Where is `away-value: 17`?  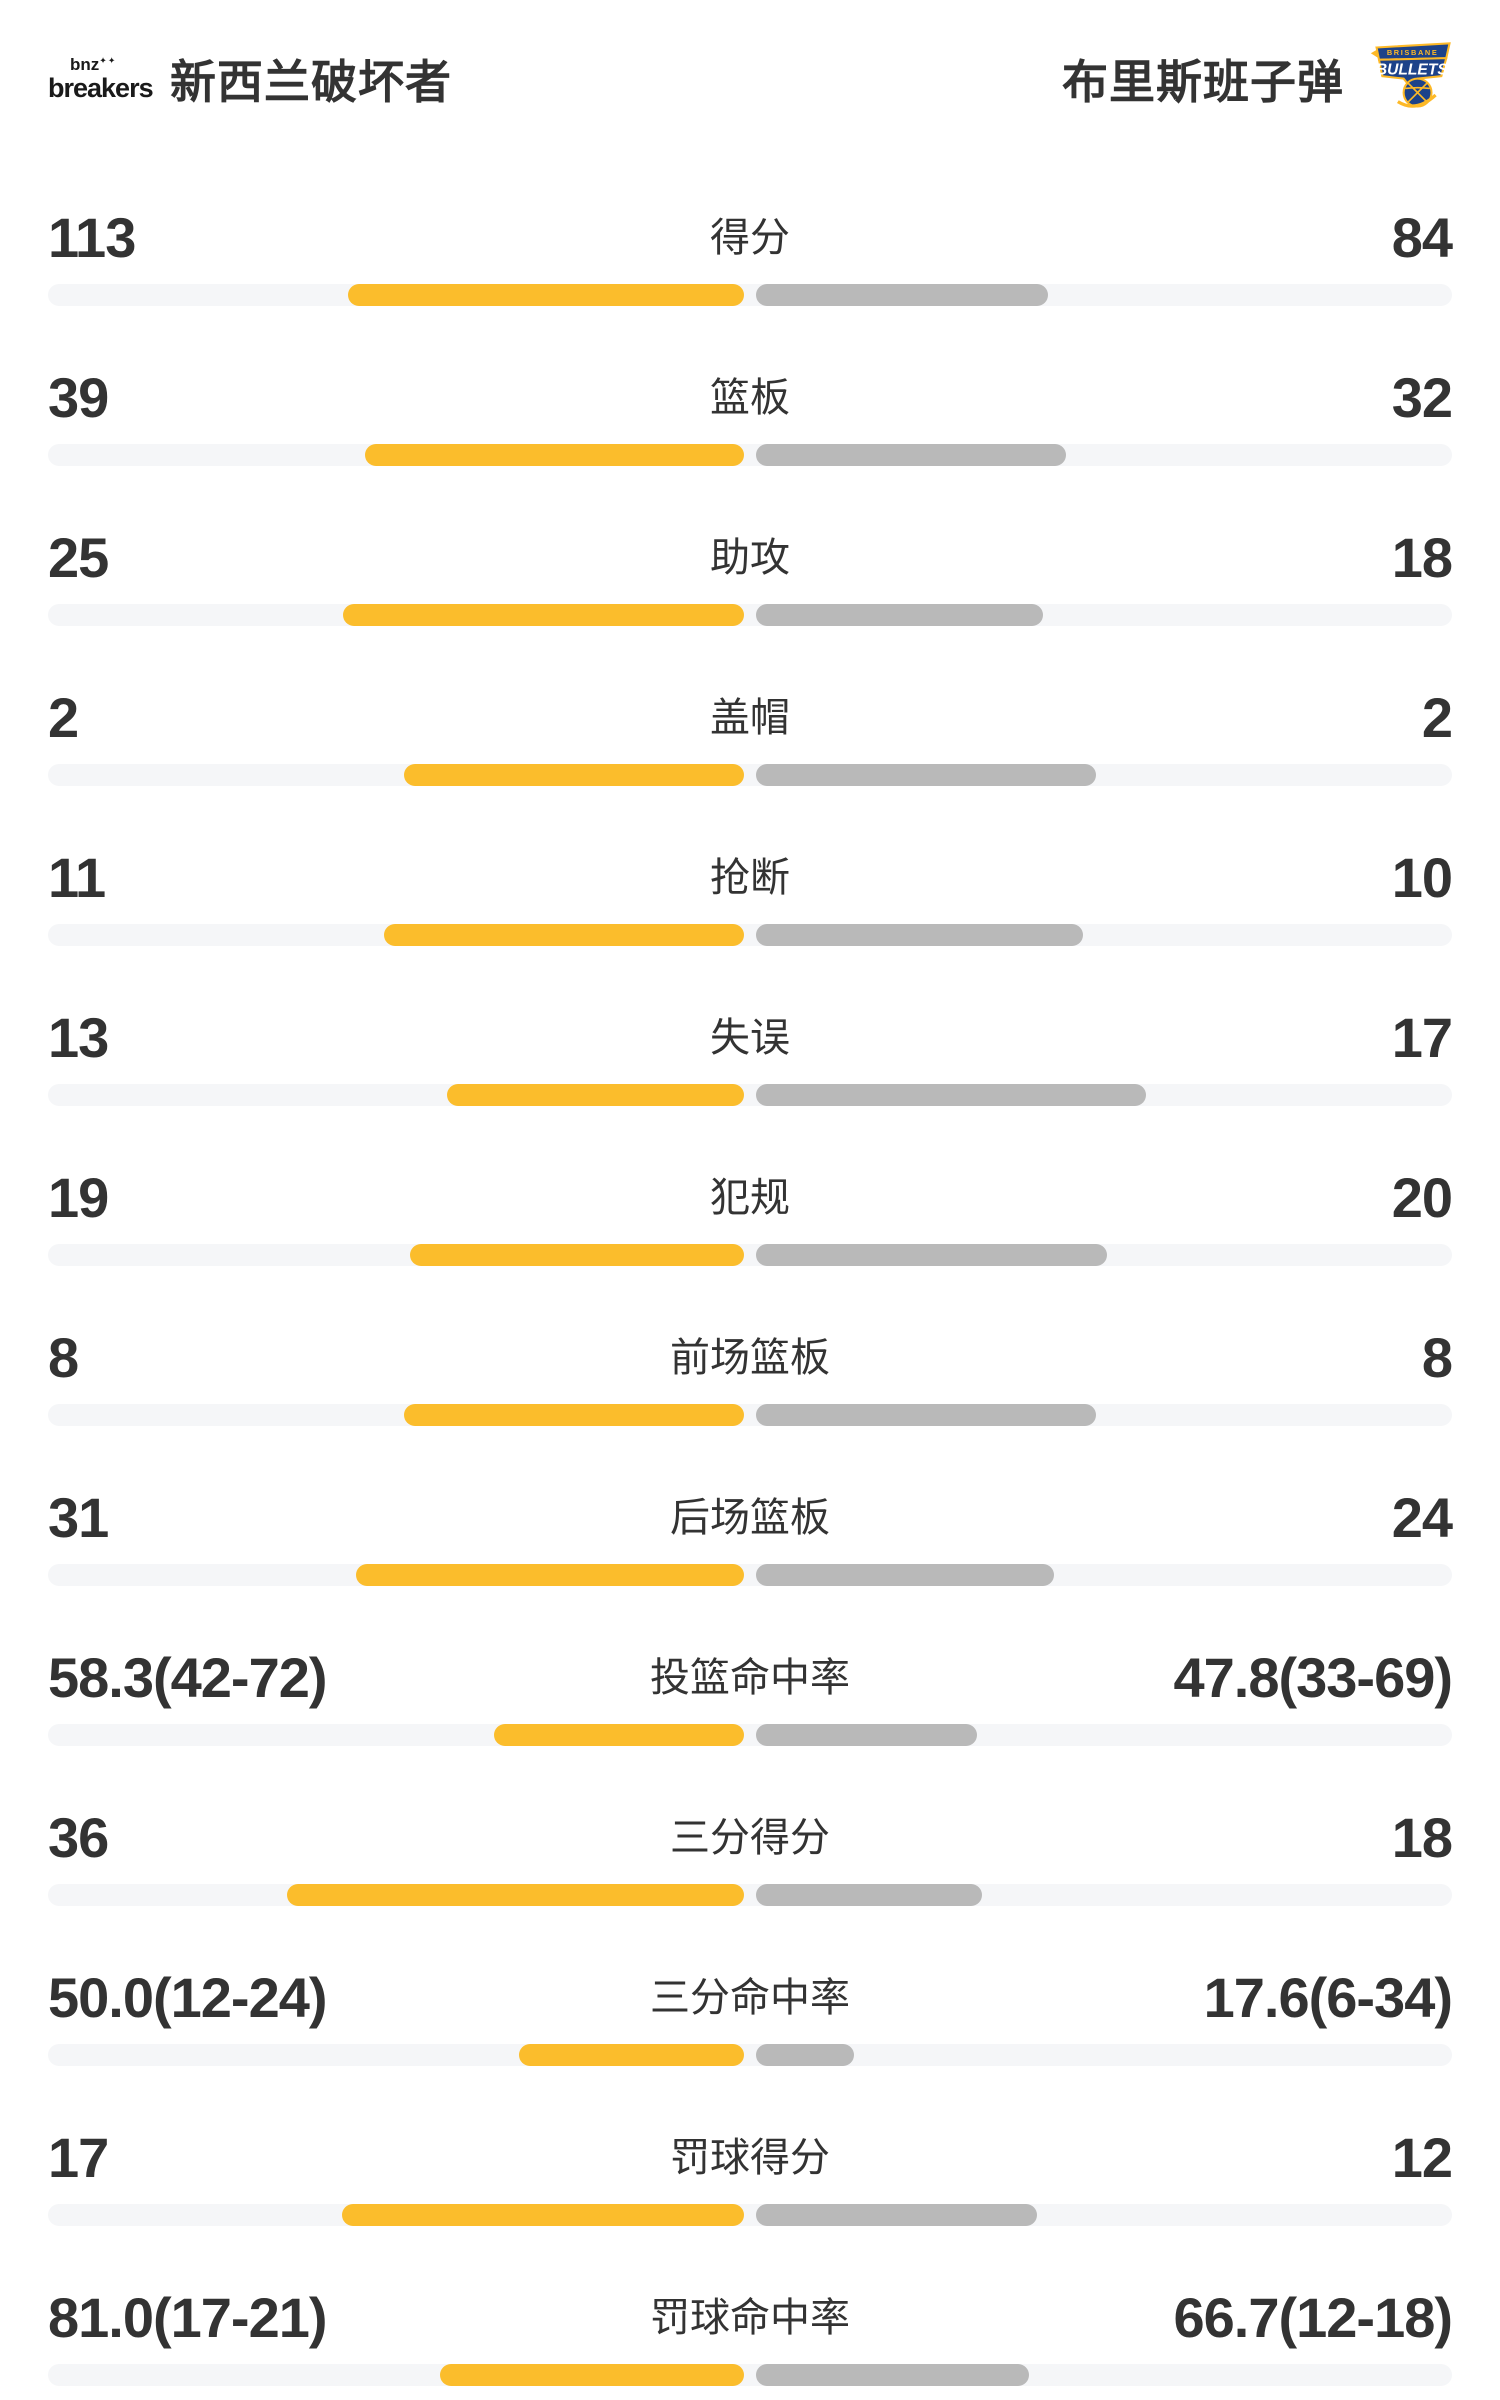 away-value: 17 is located at coordinates (1422, 1037).